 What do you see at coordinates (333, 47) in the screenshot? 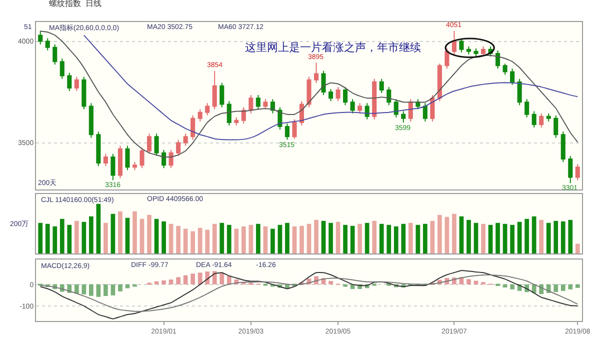
I see `annotation: 这里网上是一片看涨之声，年市继续` at bounding box center [333, 47].